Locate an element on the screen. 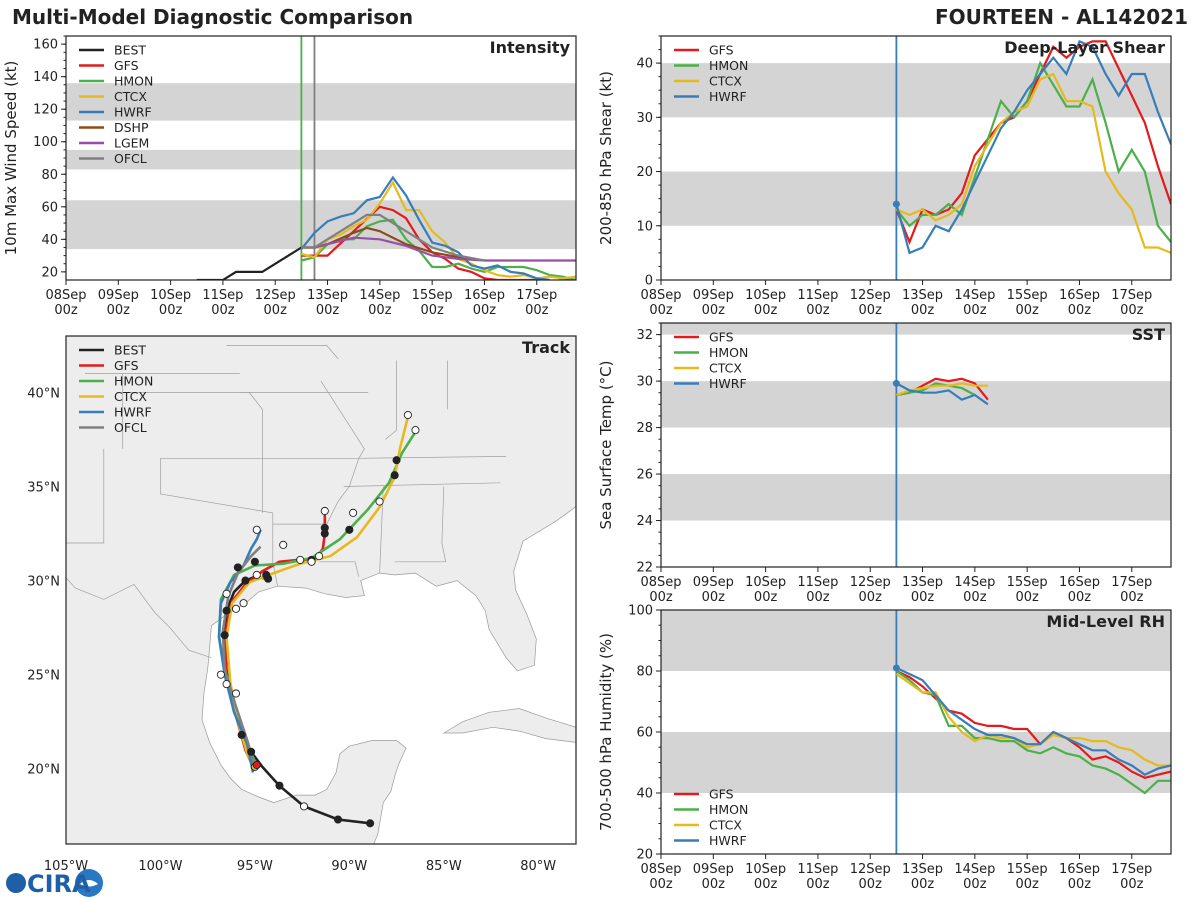 The width and height of the screenshot is (1200, 900). intensity-ytick-label: 40 is located at coordinates (49, 240).